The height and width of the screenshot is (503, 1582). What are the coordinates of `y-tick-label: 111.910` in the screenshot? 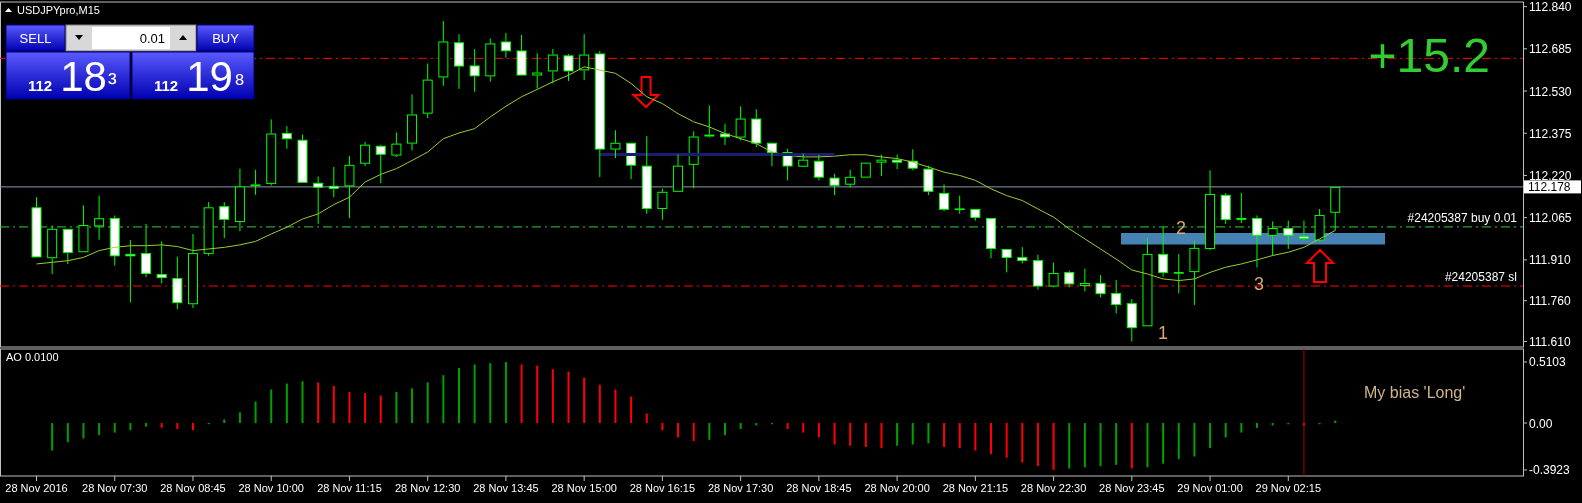 It's located at (1550, 260).